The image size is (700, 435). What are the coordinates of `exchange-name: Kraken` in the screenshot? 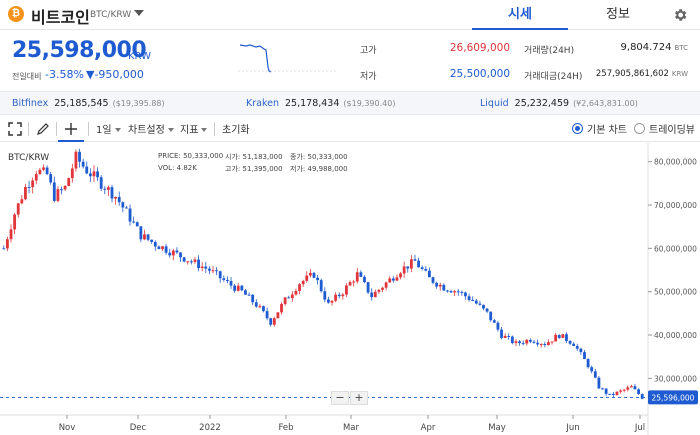 It's located at (262, 103).